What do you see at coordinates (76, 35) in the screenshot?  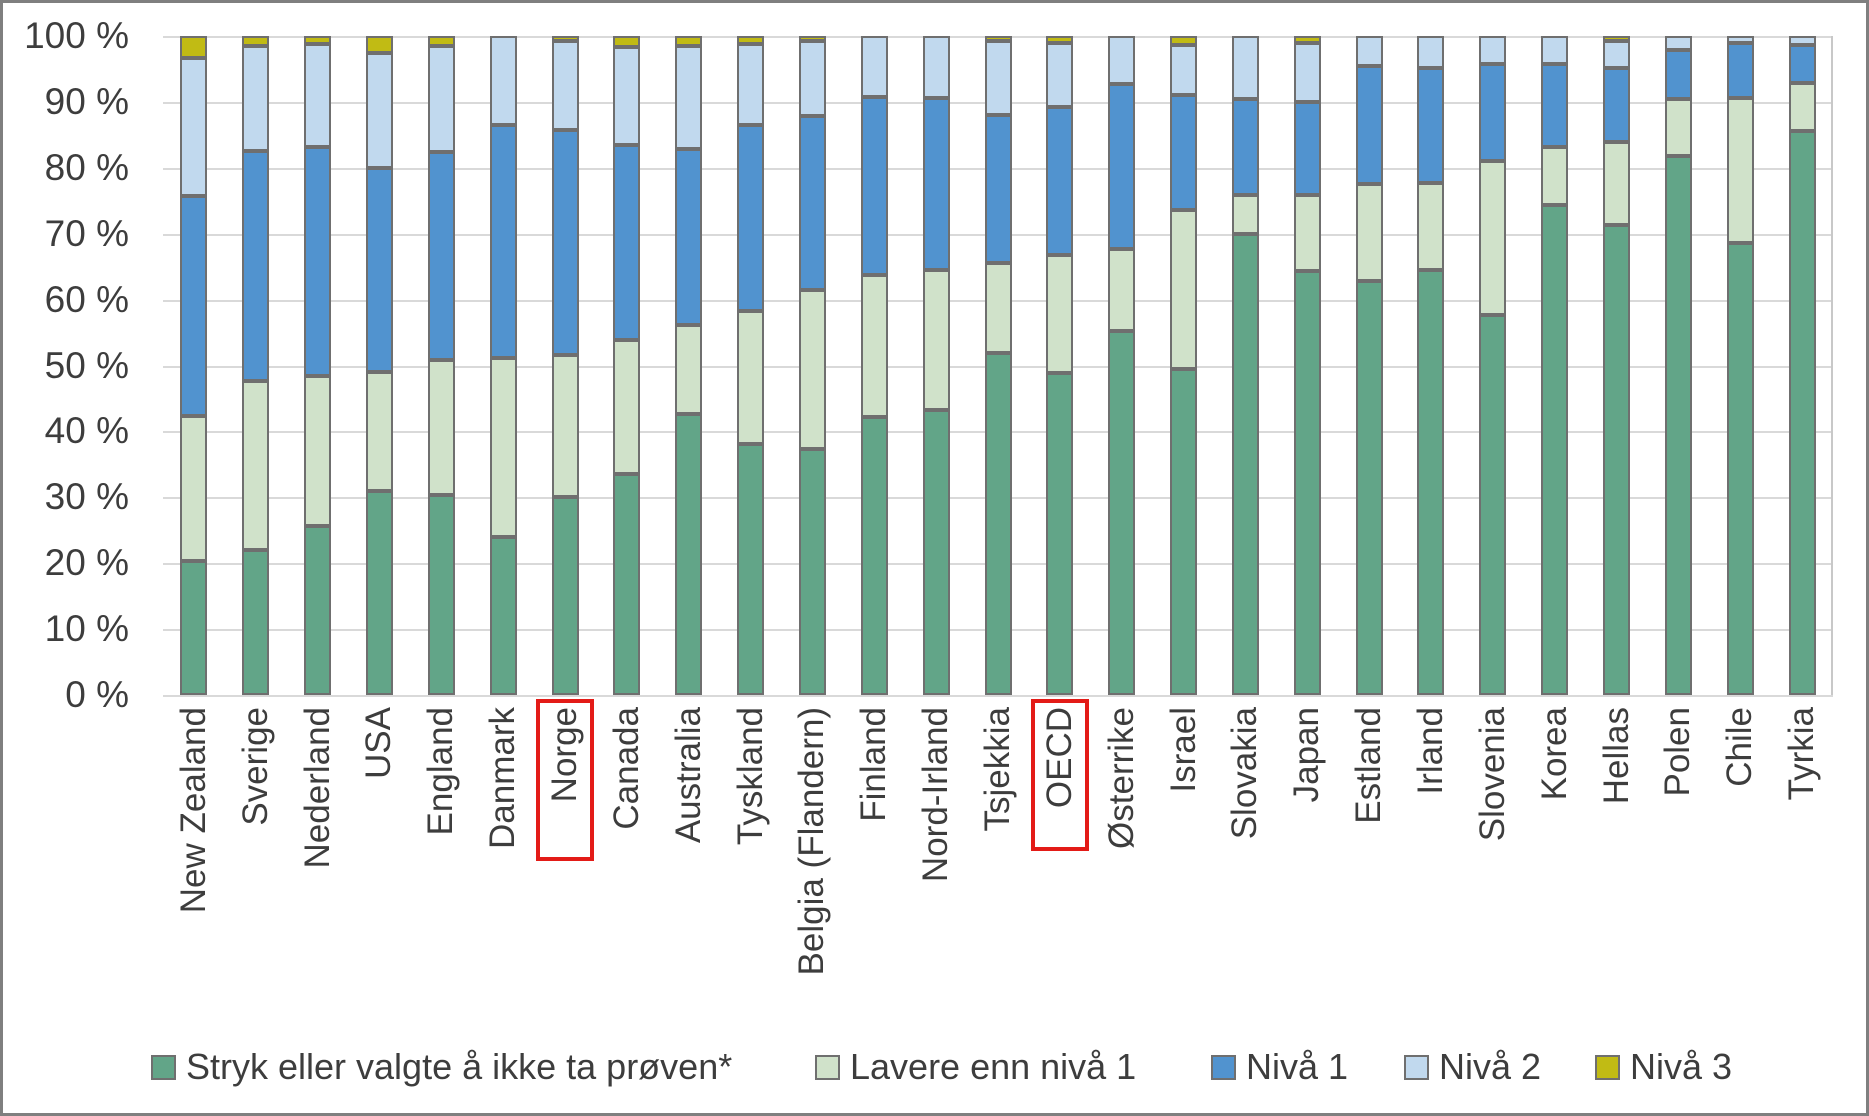 I see `y-tick-label-100: 100 %` at bounding box center [76, 35].